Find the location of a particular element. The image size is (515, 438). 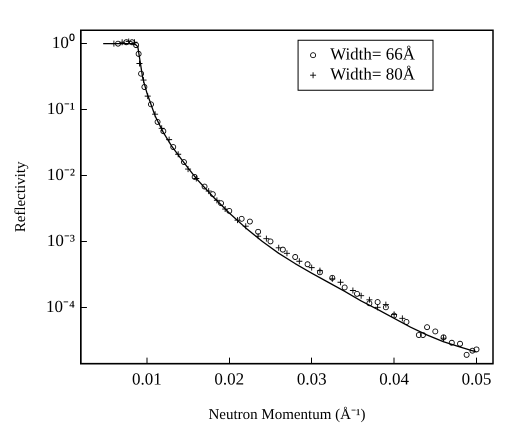

y-tick-label: 10⁰ is located at coordinates (63, 42).